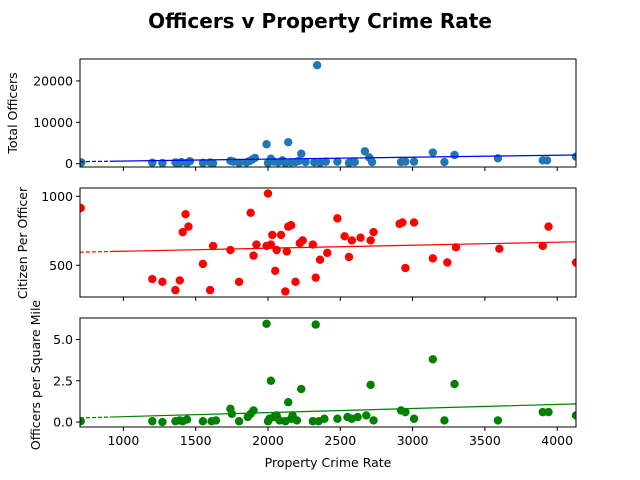 The width and height of the screenshot is (640, 480). What do you see at coordinates (61, 265) in the screenshot?
I see `y-tick-label: 500` at bounding box center [61, 265].